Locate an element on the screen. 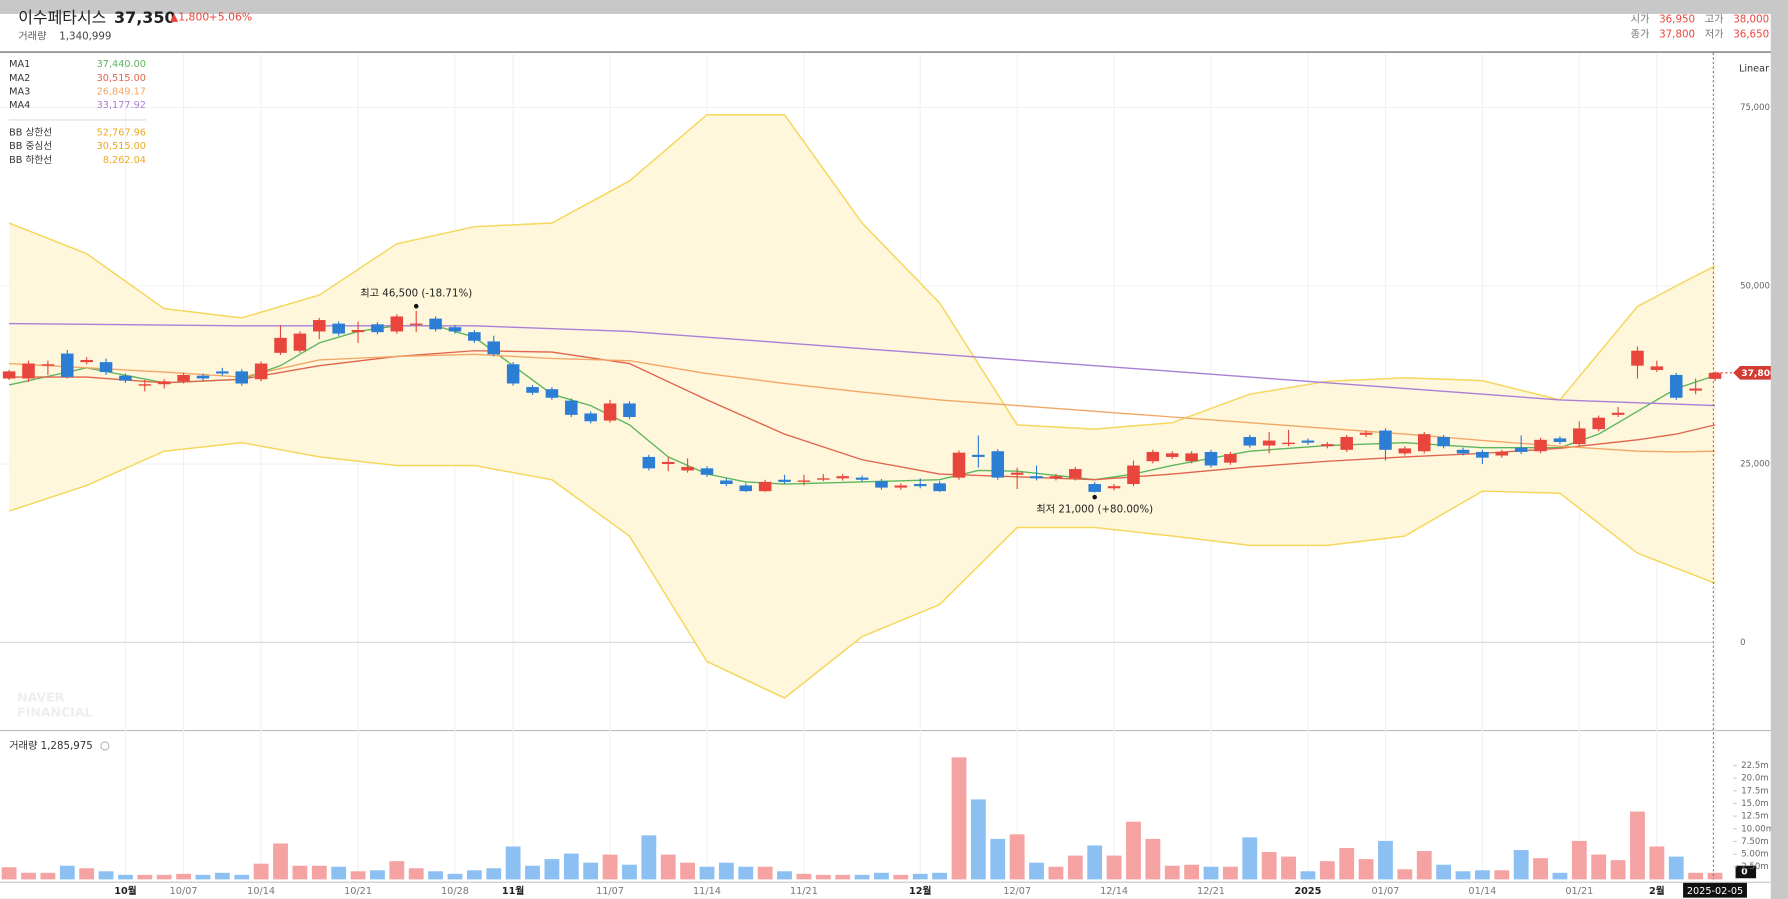 The width and height of the screenshot is (1788, 899). watermark: FINANCIAL is located at coordinates (54, 711).